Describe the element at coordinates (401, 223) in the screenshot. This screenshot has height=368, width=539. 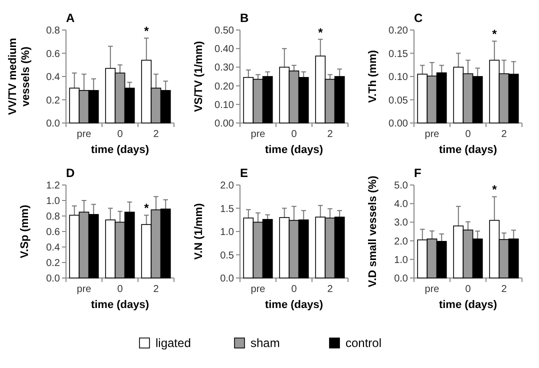
I see `y-tick-label: 3.0` at that location.